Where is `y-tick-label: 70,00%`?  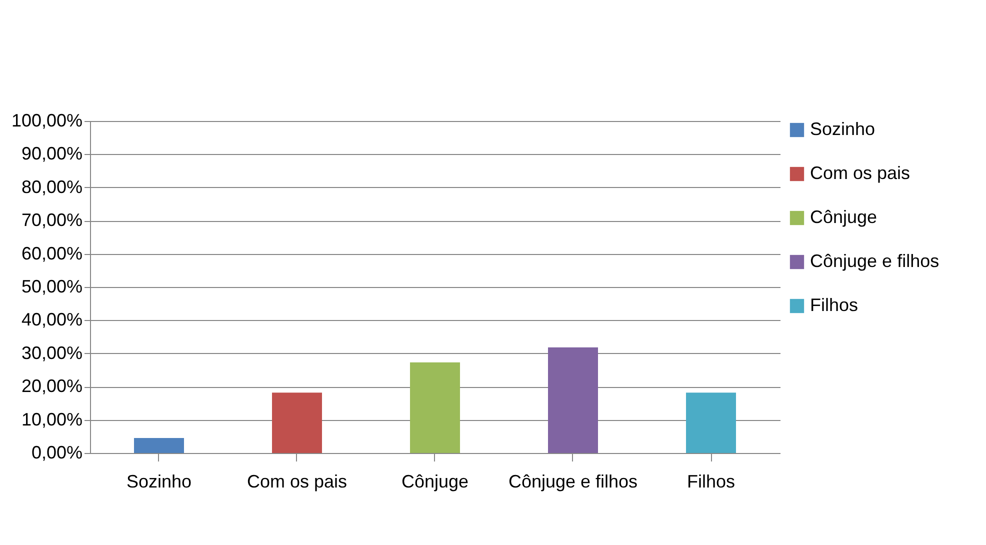
y-tick-label: 70,00% is located at coordinates (51, 220).